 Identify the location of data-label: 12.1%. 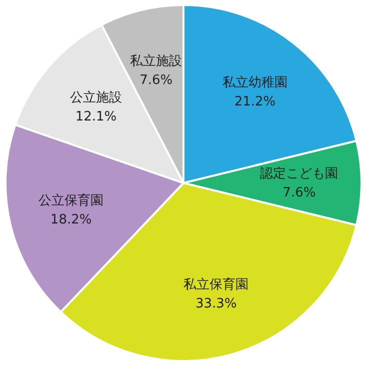
(96, 117).